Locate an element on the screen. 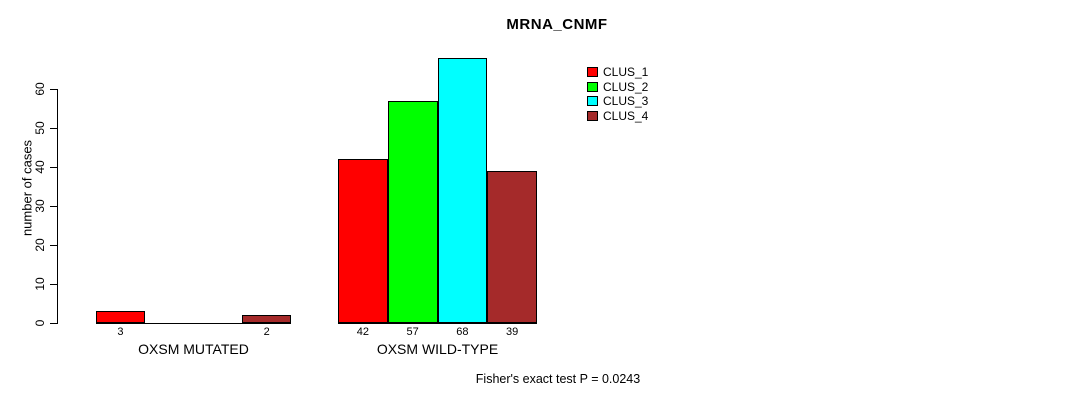 This screenshot has height=400, width=1090. y-tick-label: 20 is located at coordinates (40, 245).